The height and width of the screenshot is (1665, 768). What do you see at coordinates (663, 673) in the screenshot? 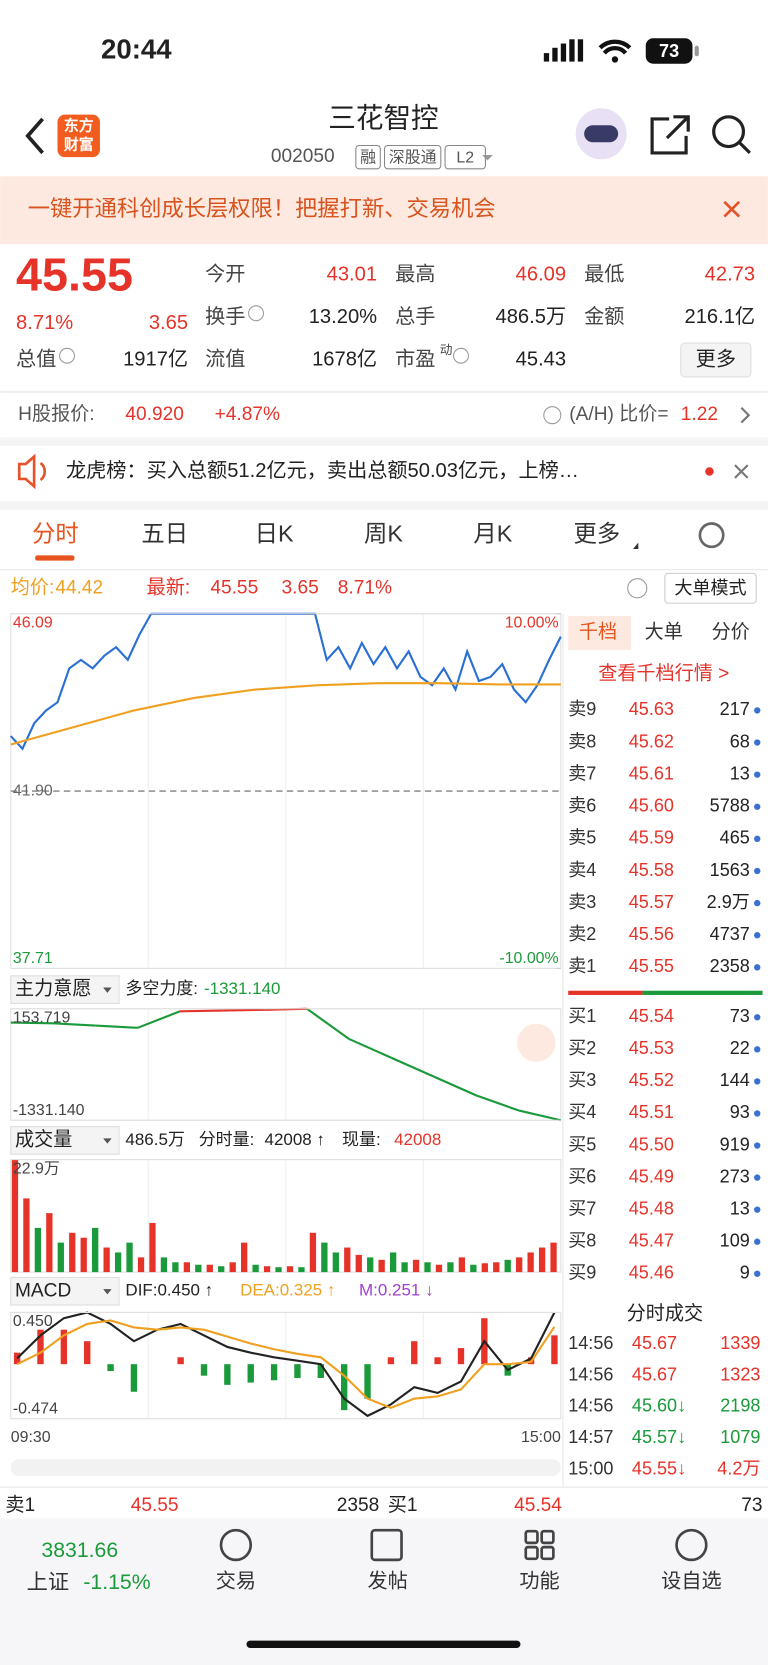
I see `book-link: 查看千档行情 >` at bounding box center [663, 673].